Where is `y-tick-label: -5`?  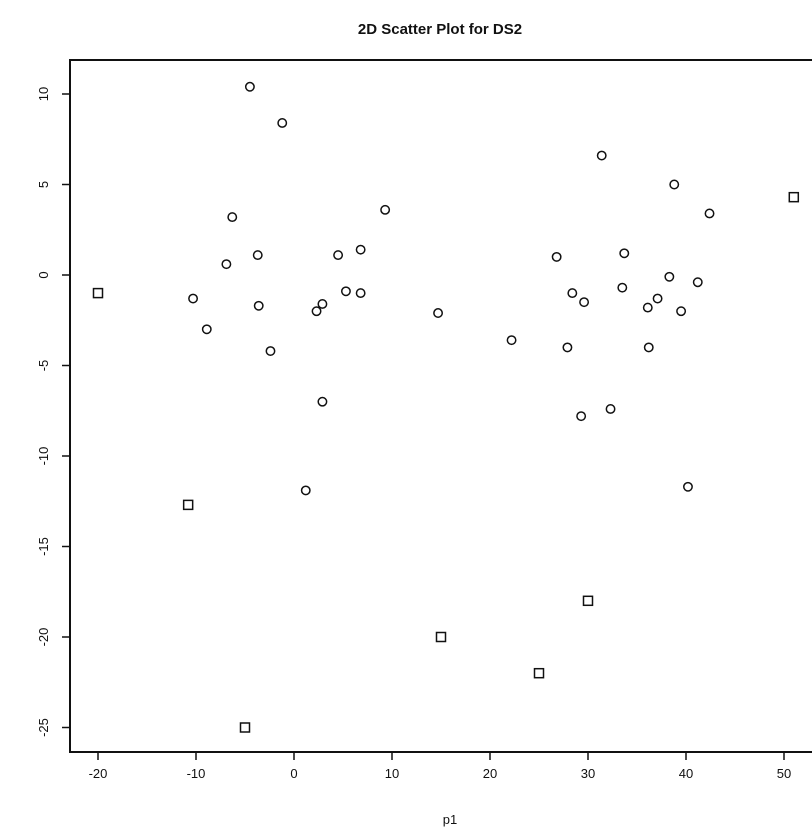
y-tick-label: -5 is located at coordinates (43, 366).